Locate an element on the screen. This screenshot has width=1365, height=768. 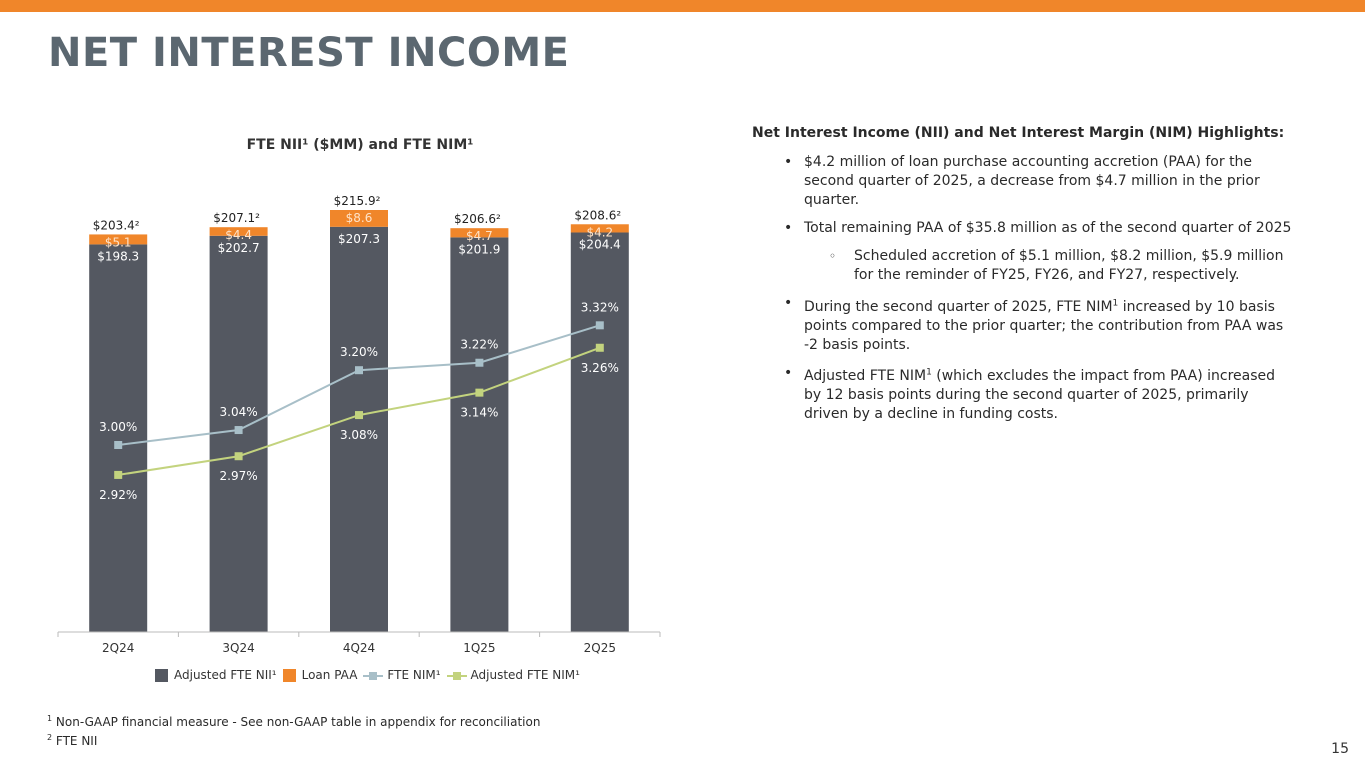
legend-item-adjusted-nii: Adjusted FTE NII¹ is located at coordinates (216, 675).